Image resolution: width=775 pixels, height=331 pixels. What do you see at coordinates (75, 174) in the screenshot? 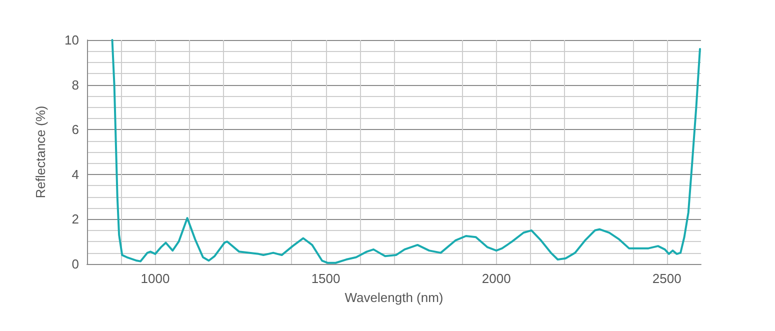
I see `y-tick-label: 4` at bounding box center [75, 174].